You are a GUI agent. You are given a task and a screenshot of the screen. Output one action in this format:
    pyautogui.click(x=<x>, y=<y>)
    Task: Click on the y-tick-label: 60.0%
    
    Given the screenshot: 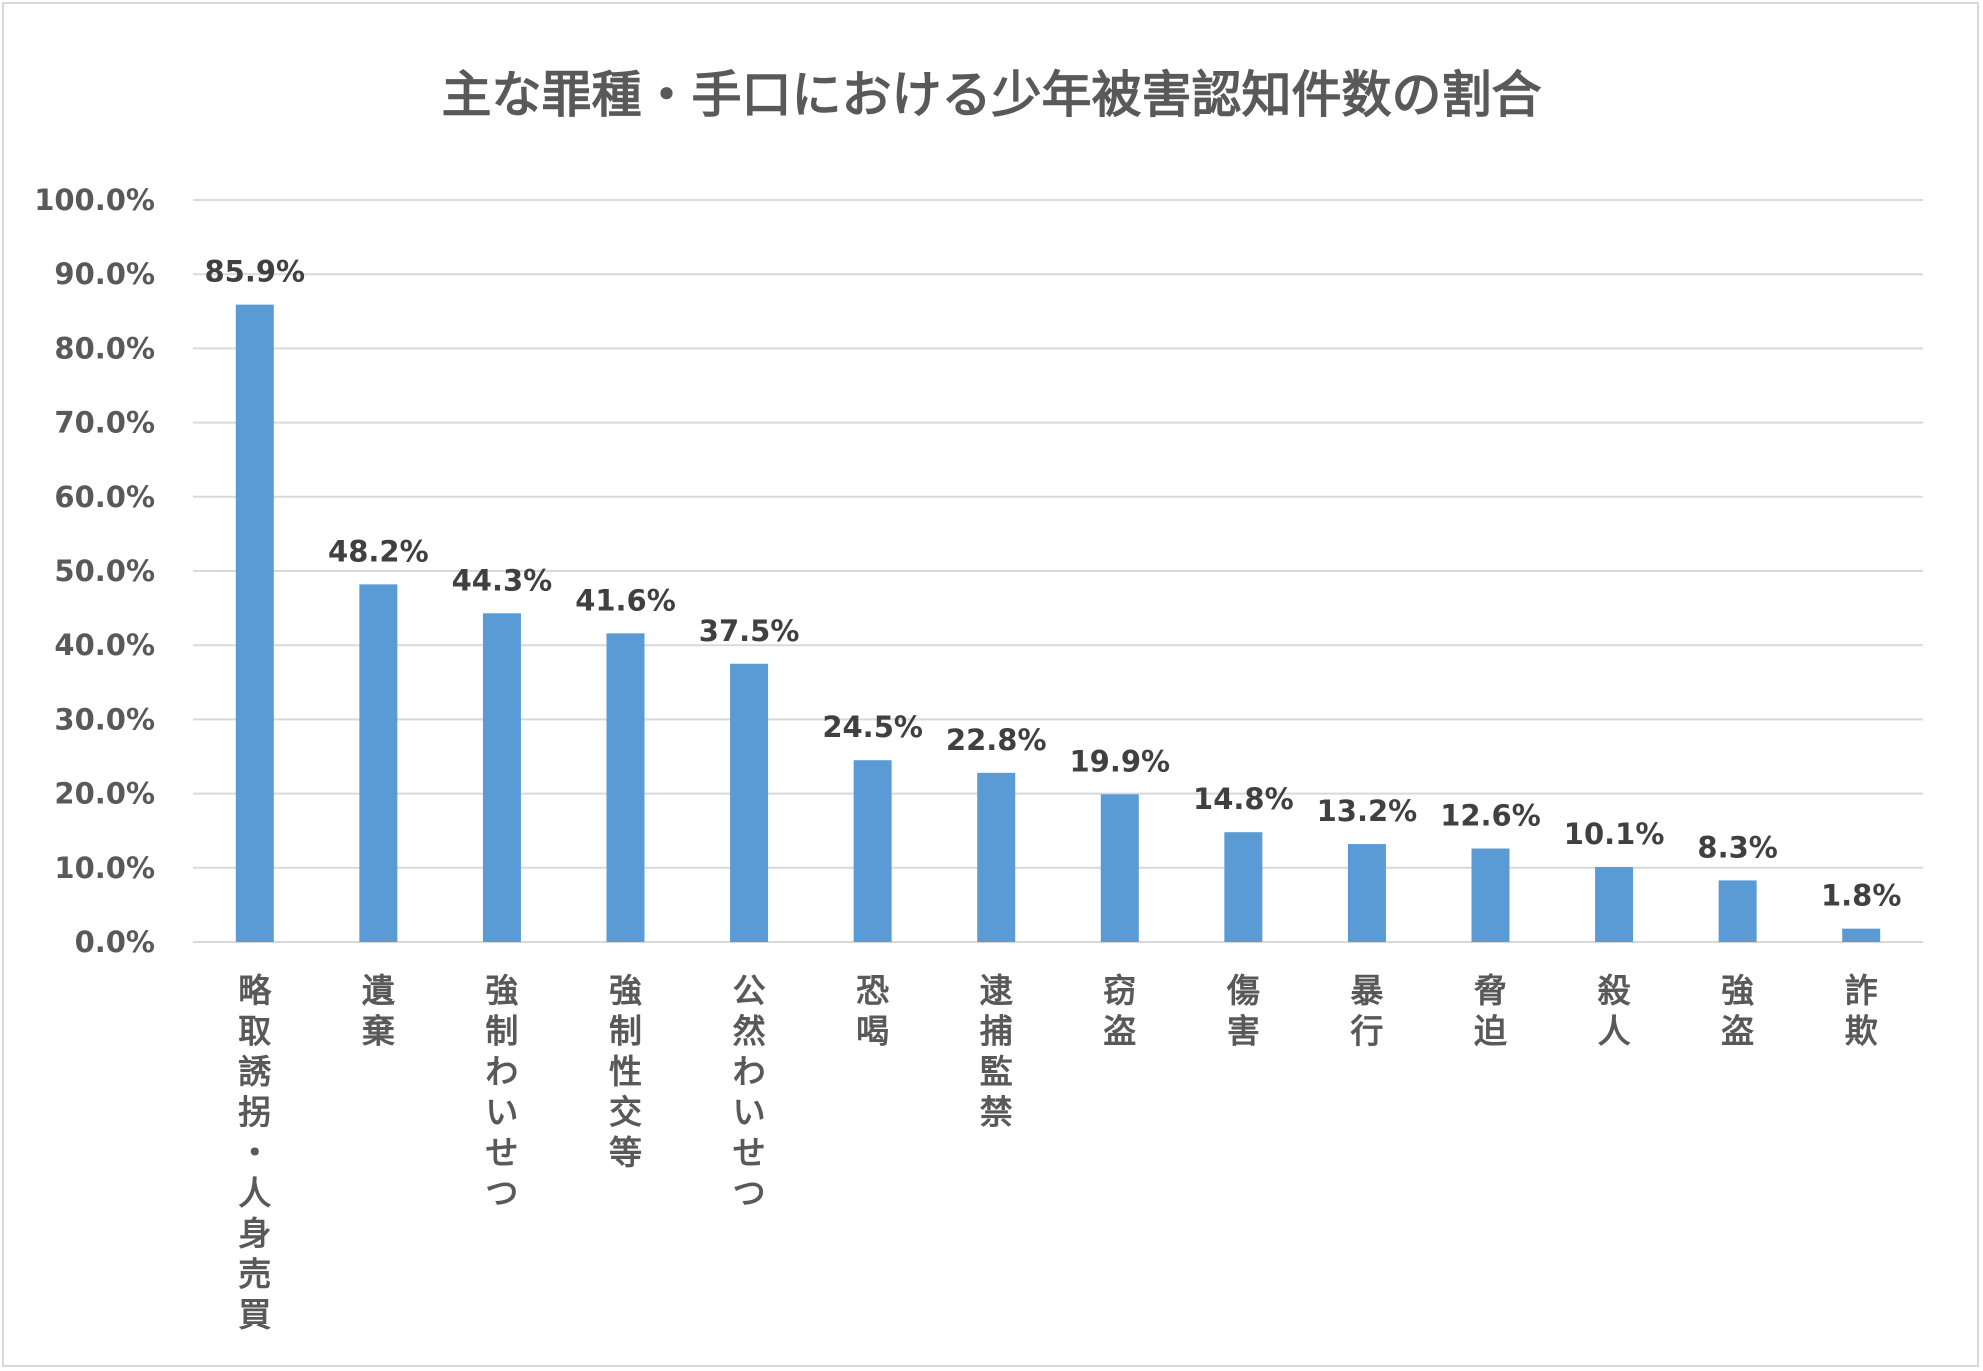 What is the action you would take?
    pyautogui.click(x=104, y=497)
    